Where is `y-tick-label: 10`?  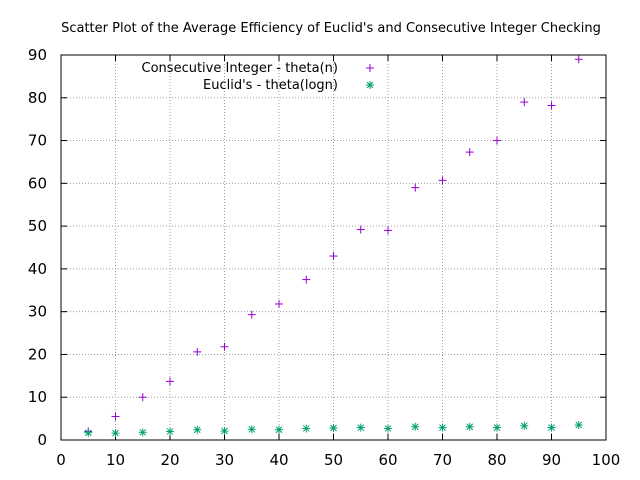 y-tick-label: 10 is located at coordinates (37, 397).